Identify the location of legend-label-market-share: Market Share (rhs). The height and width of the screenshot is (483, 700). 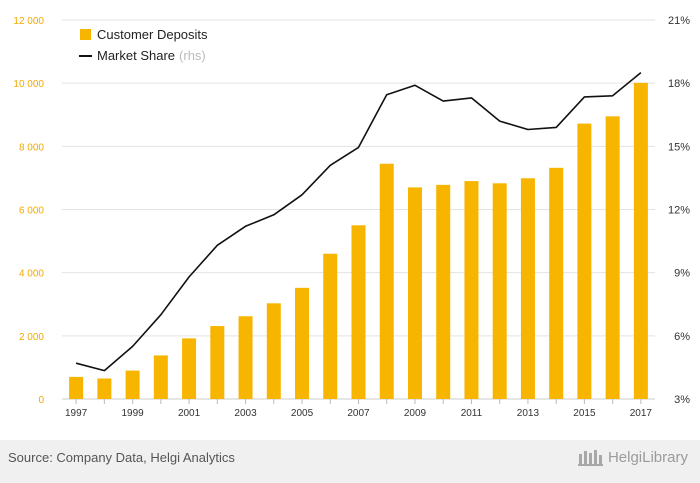
(151, 55).